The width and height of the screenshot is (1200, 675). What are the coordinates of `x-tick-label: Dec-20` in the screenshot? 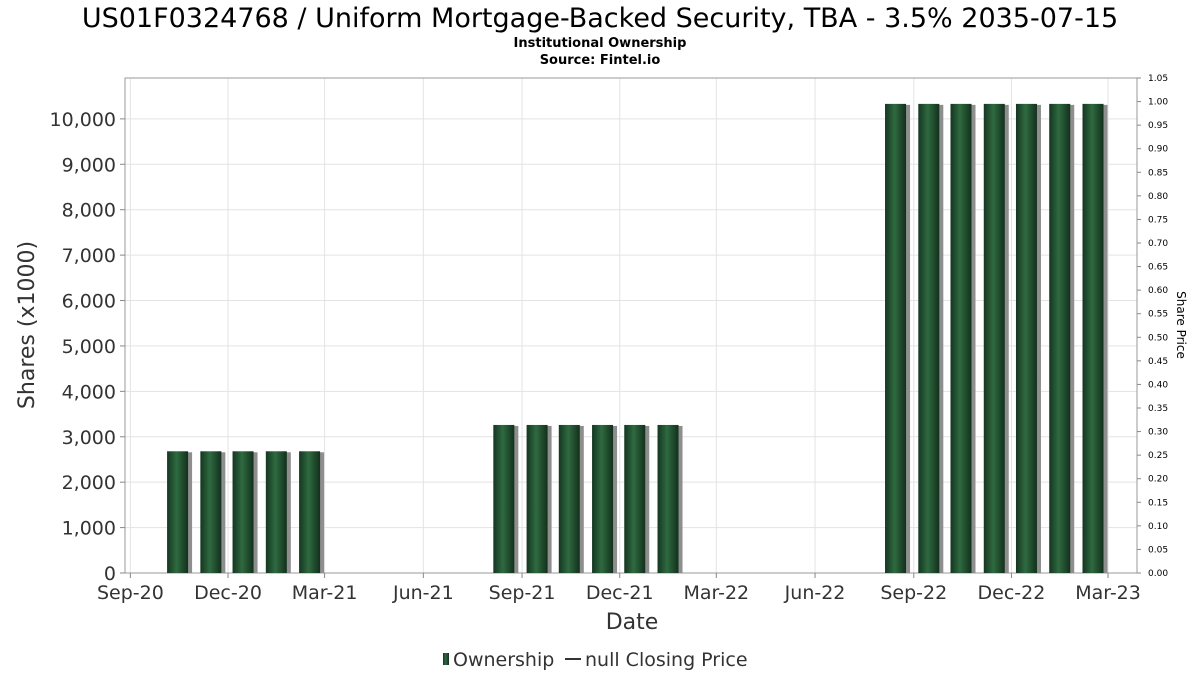 It's located at (228, 593).